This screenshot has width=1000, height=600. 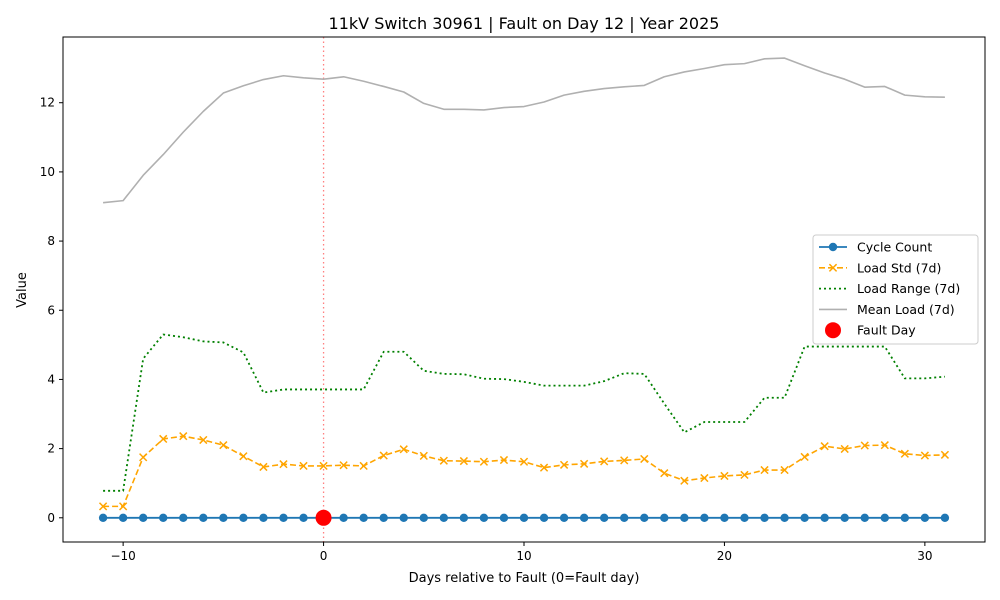 What do you see at coordinates (833, 267) in the screenshot?
I see `legend-marker-load-std-7d` at bounding box center [833, 267].